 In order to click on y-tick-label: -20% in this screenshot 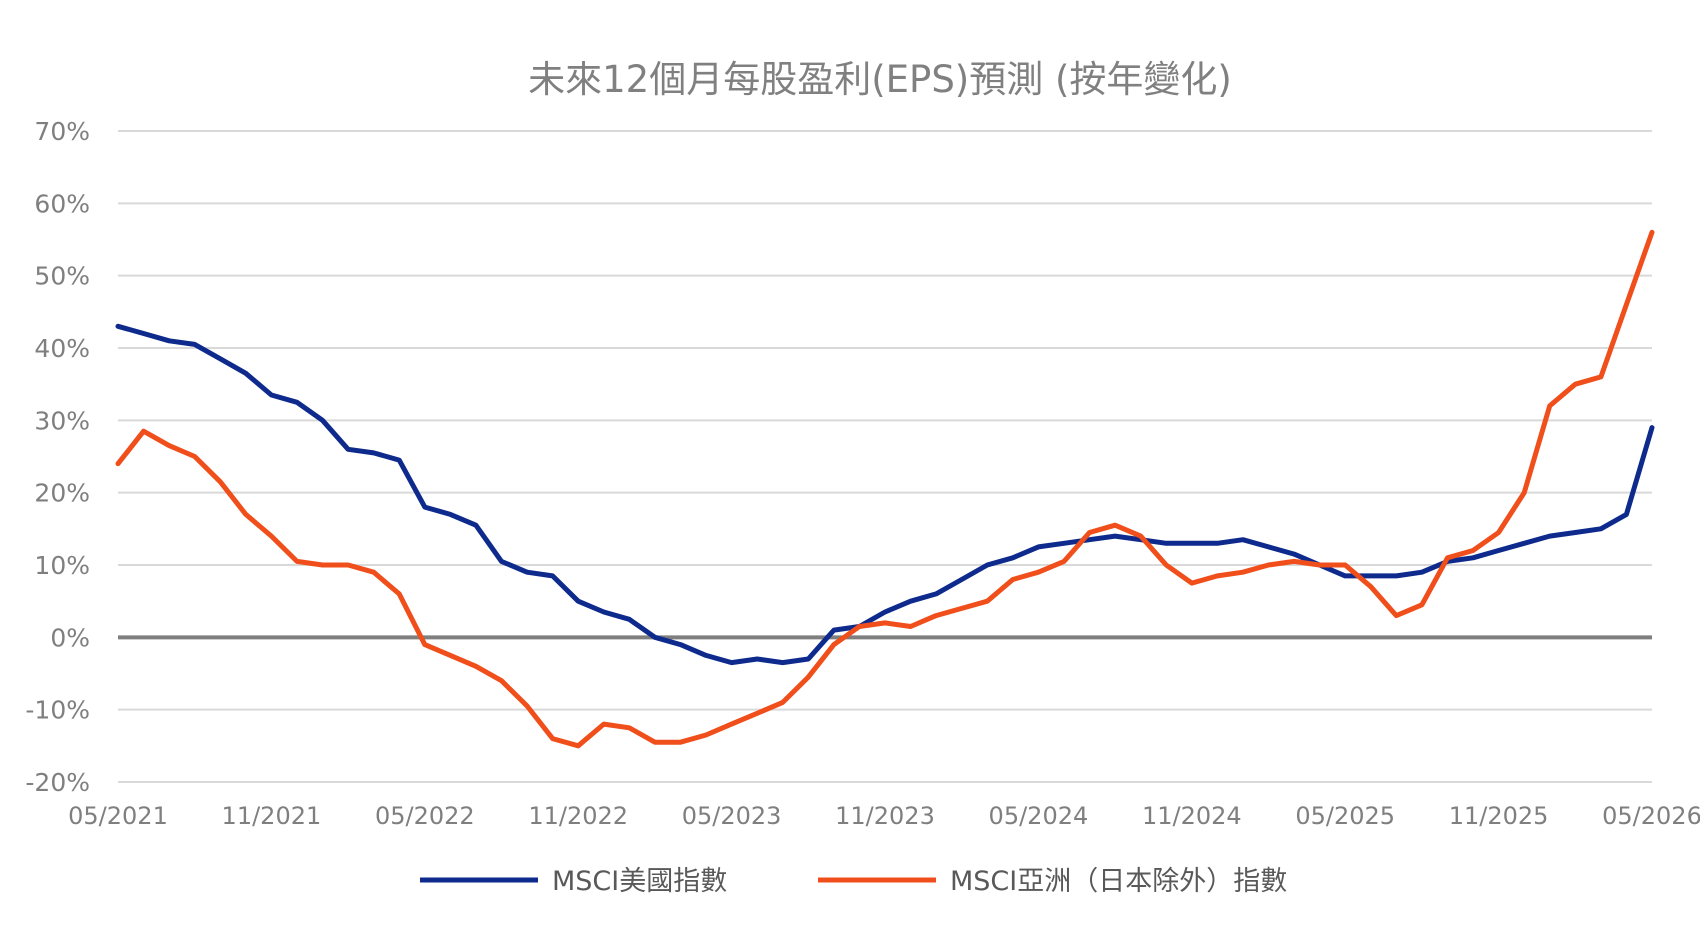, I will do `click(57, 782)`.